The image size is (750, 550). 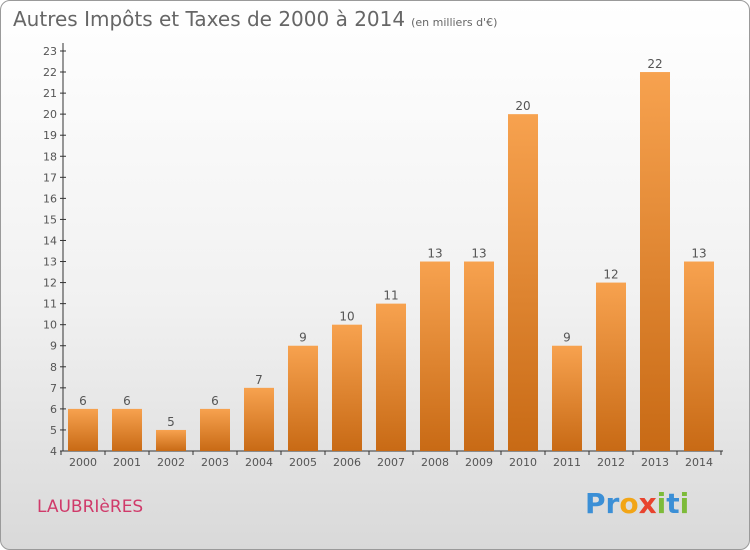 I want to click on bar-2014, so click(x=699, y=356).